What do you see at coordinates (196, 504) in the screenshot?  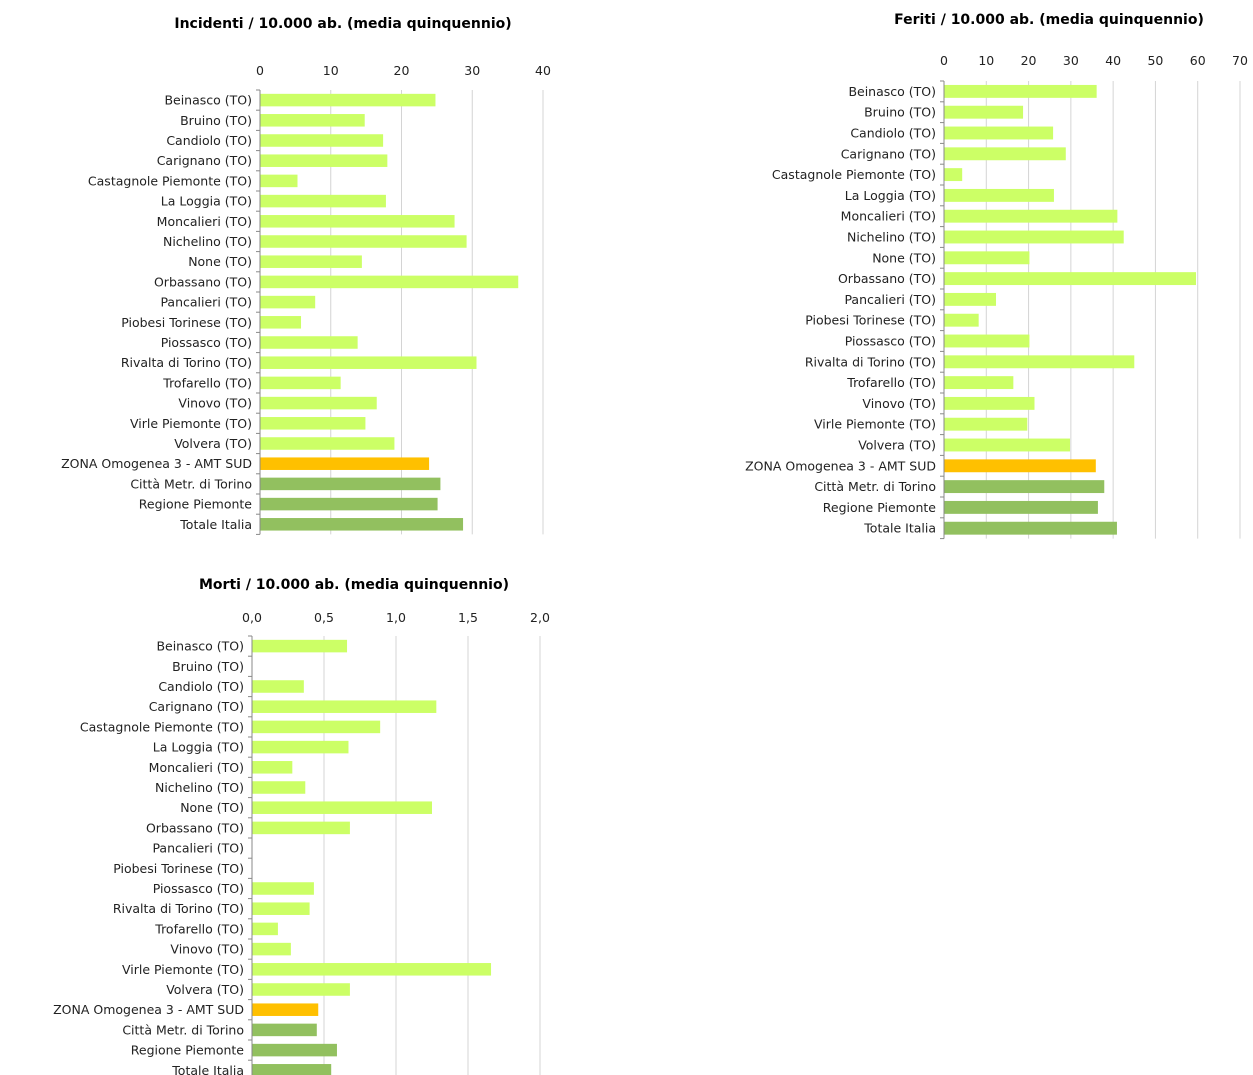 I see `category-label: Regione Piemonte` at bounding box center [196, 504].